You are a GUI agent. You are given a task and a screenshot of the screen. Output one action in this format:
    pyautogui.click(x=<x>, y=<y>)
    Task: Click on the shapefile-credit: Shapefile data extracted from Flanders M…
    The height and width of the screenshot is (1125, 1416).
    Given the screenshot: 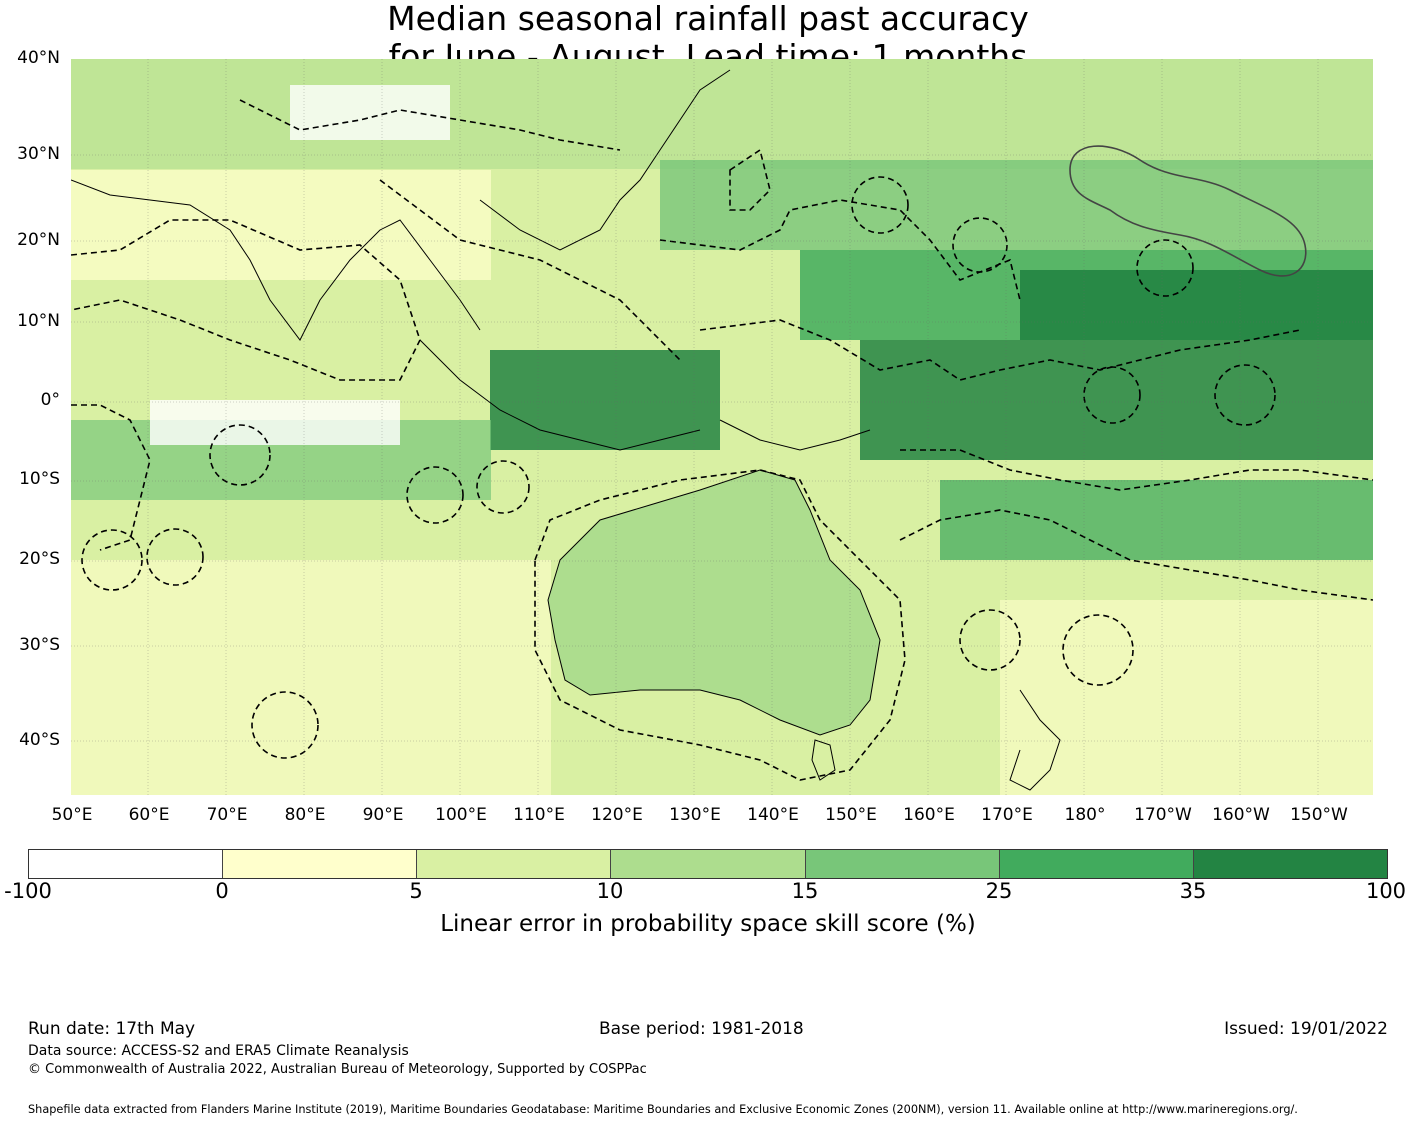 What is the action you would take?
    pyautogui.click(x=663, y=1109)
    